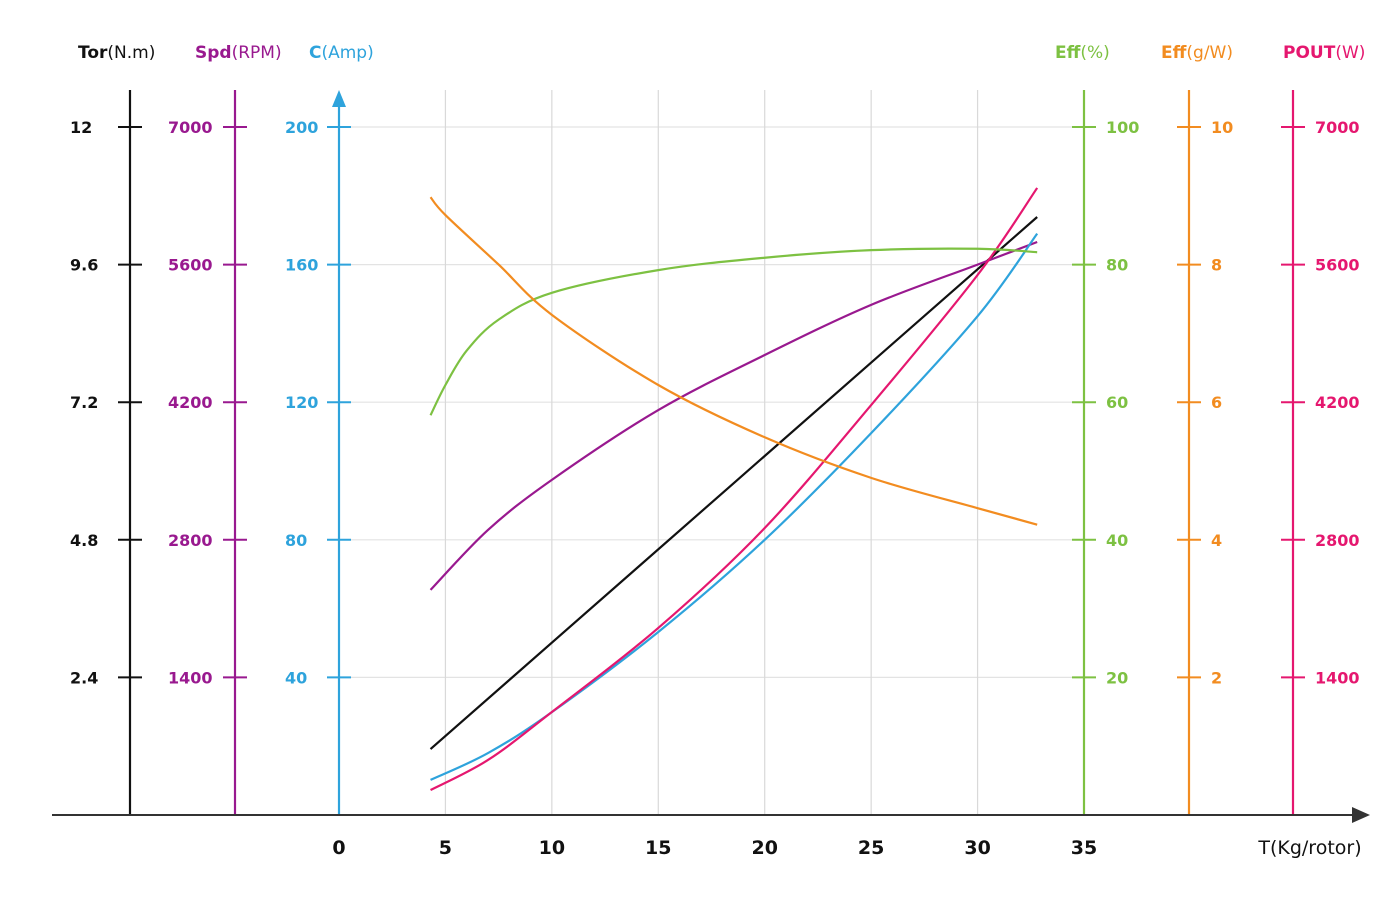  What do you see at coordinates (131, 53) in the screenshot?
I see `axis-title-unit: (N.m)` at bounding box center [131, 53].